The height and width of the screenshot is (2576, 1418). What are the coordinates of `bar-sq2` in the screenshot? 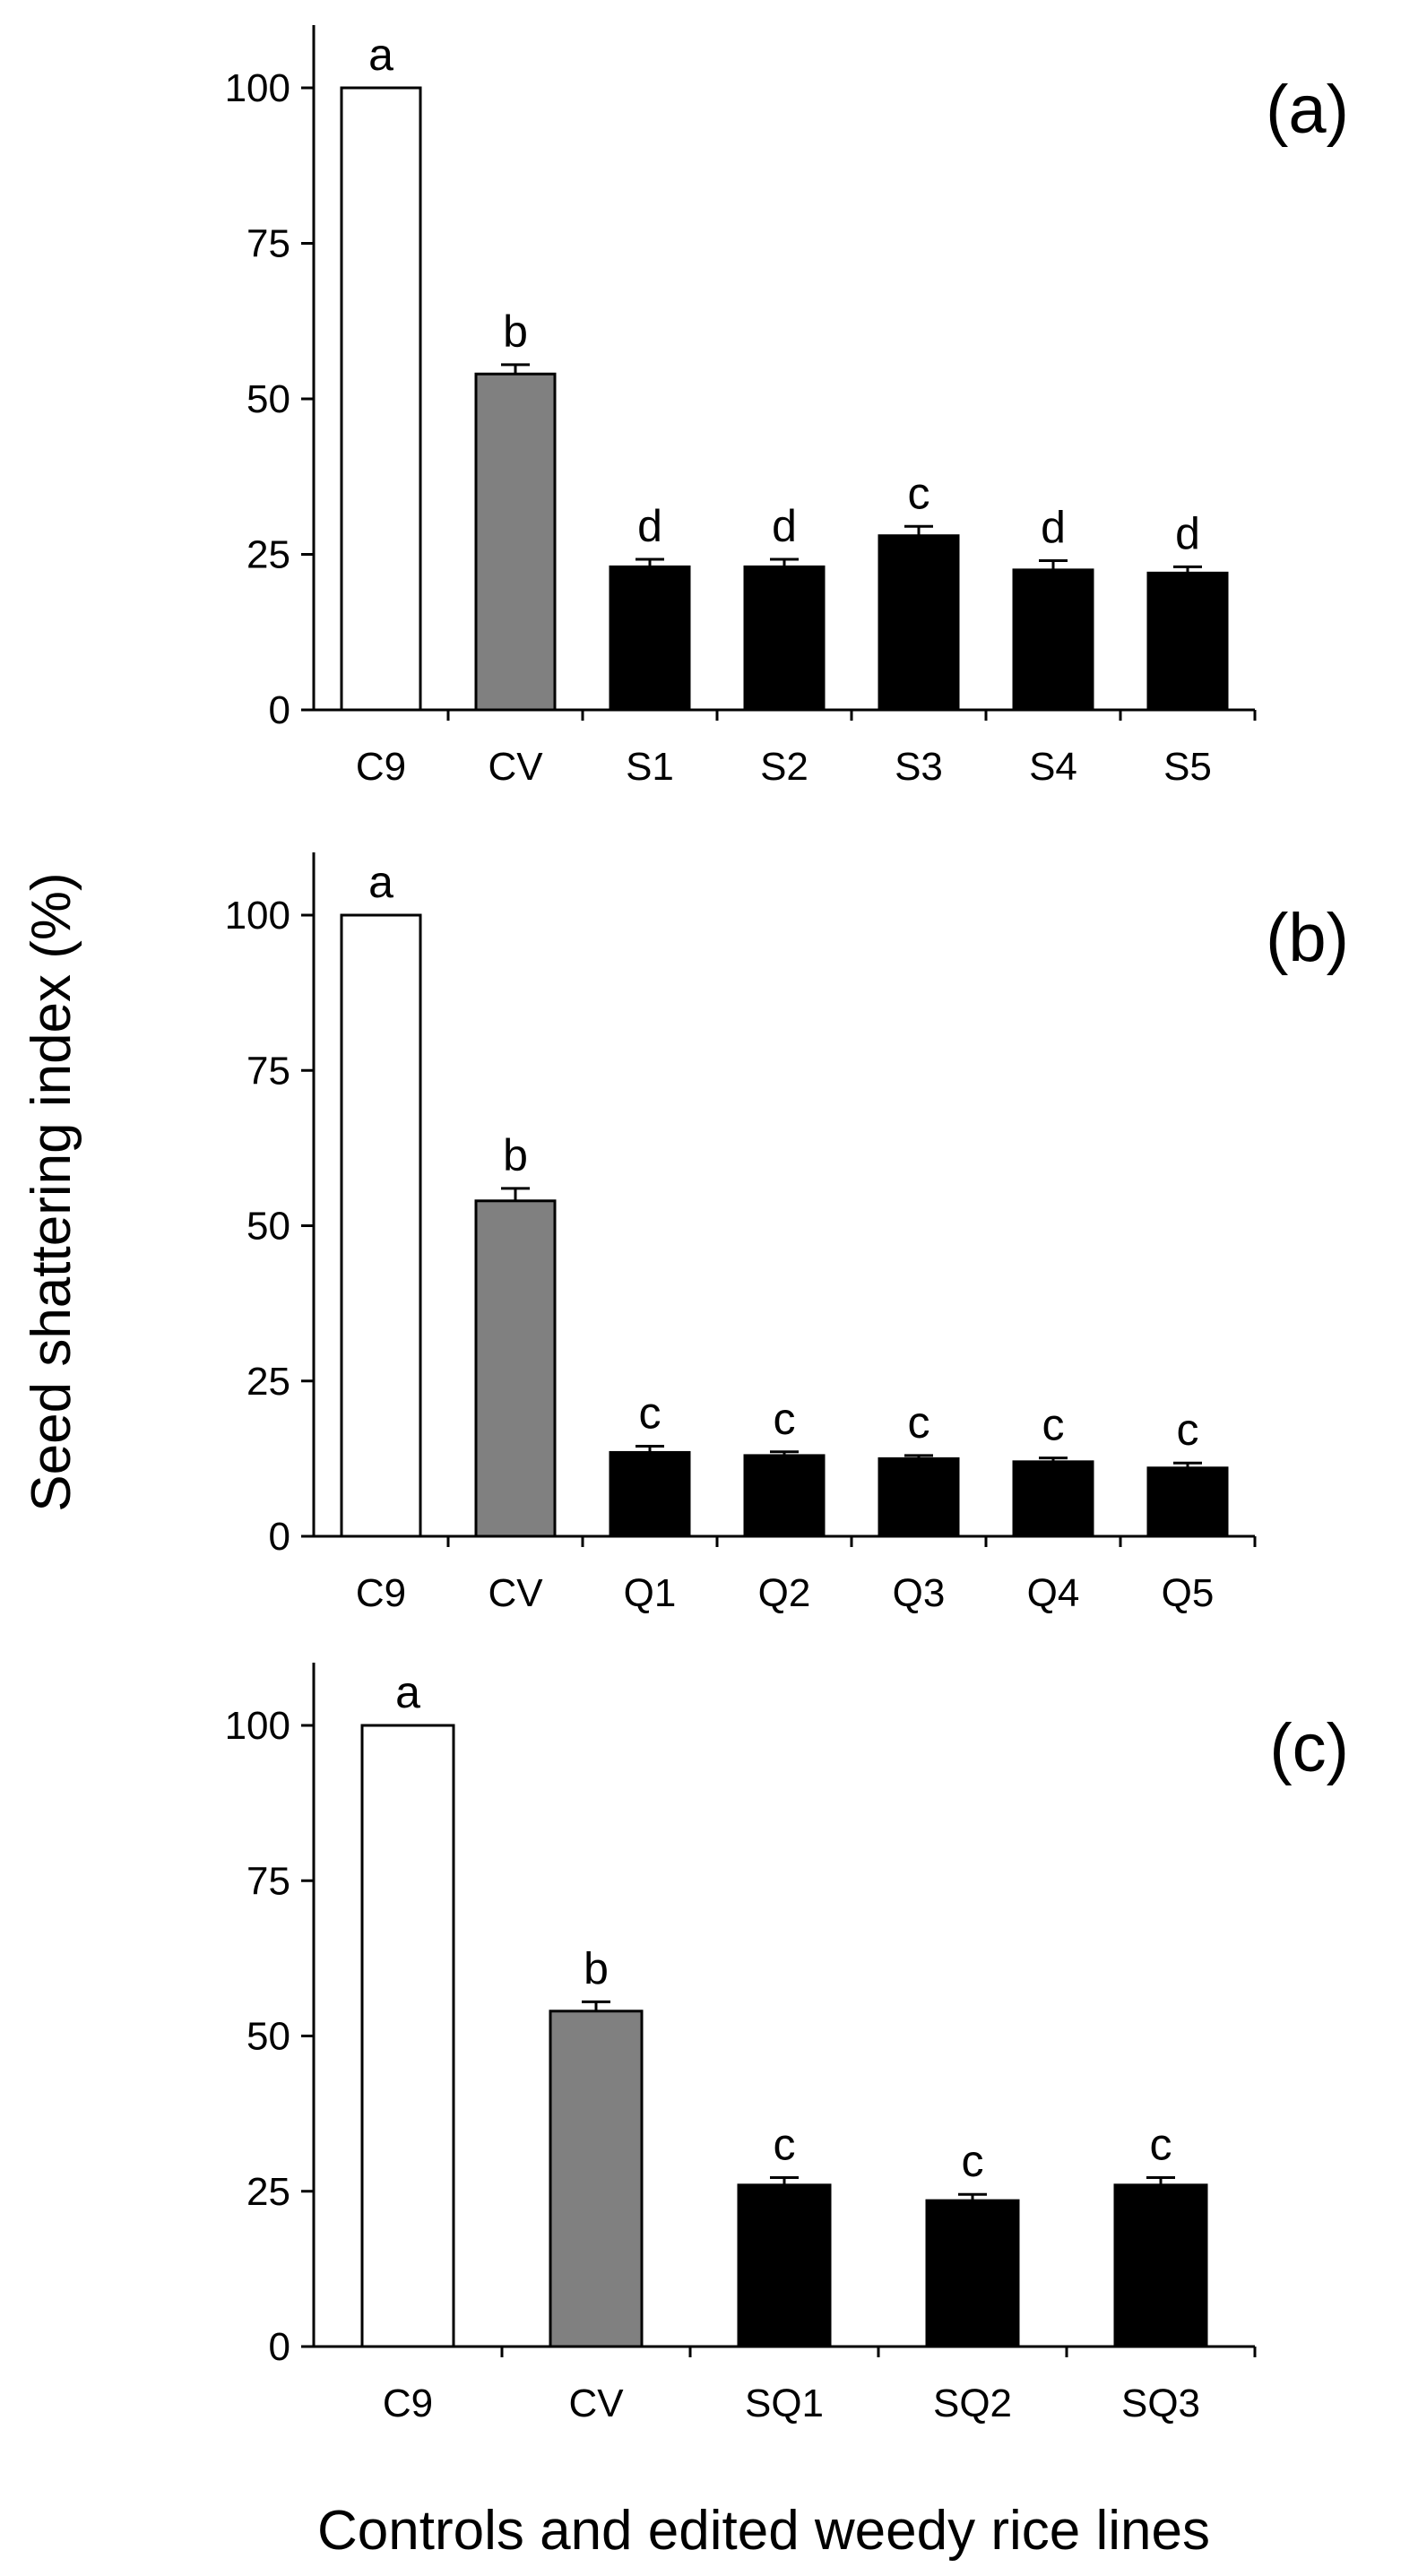 It's located at (972, 2273).